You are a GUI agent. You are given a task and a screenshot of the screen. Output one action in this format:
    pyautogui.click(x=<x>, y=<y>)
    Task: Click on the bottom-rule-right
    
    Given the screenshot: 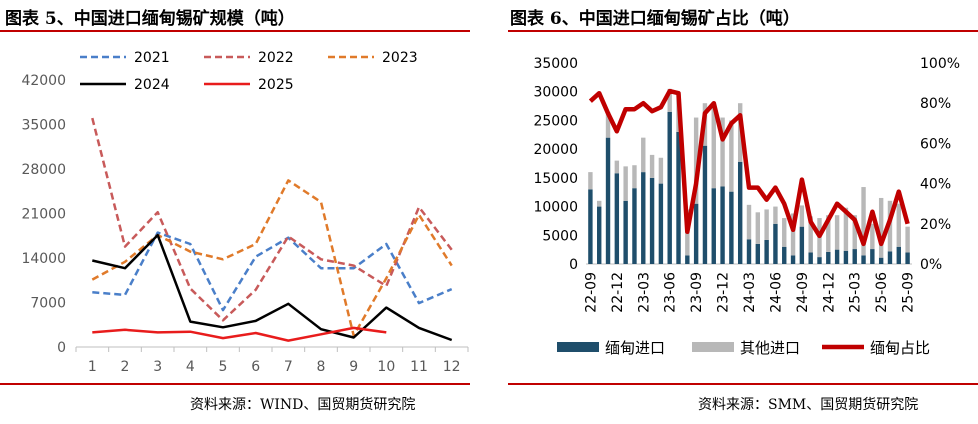 What is the action you would take?
    pyautogui.click(x=743, y=384)
    